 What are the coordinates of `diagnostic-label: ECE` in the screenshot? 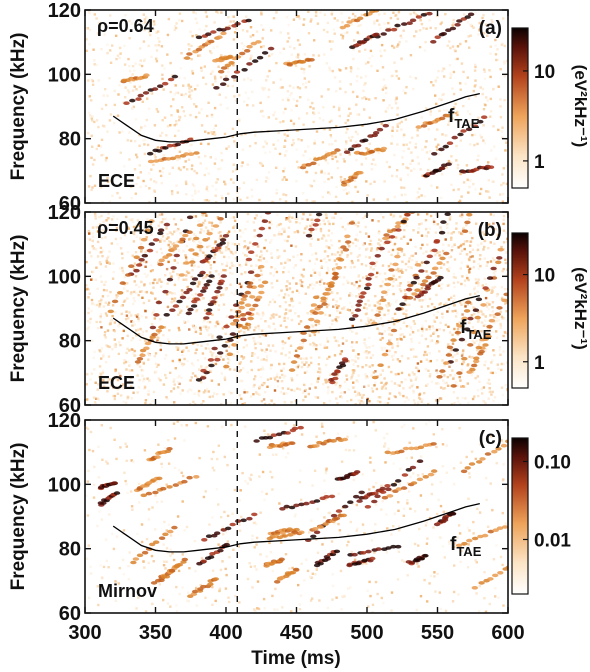 It's located at (116, 383).